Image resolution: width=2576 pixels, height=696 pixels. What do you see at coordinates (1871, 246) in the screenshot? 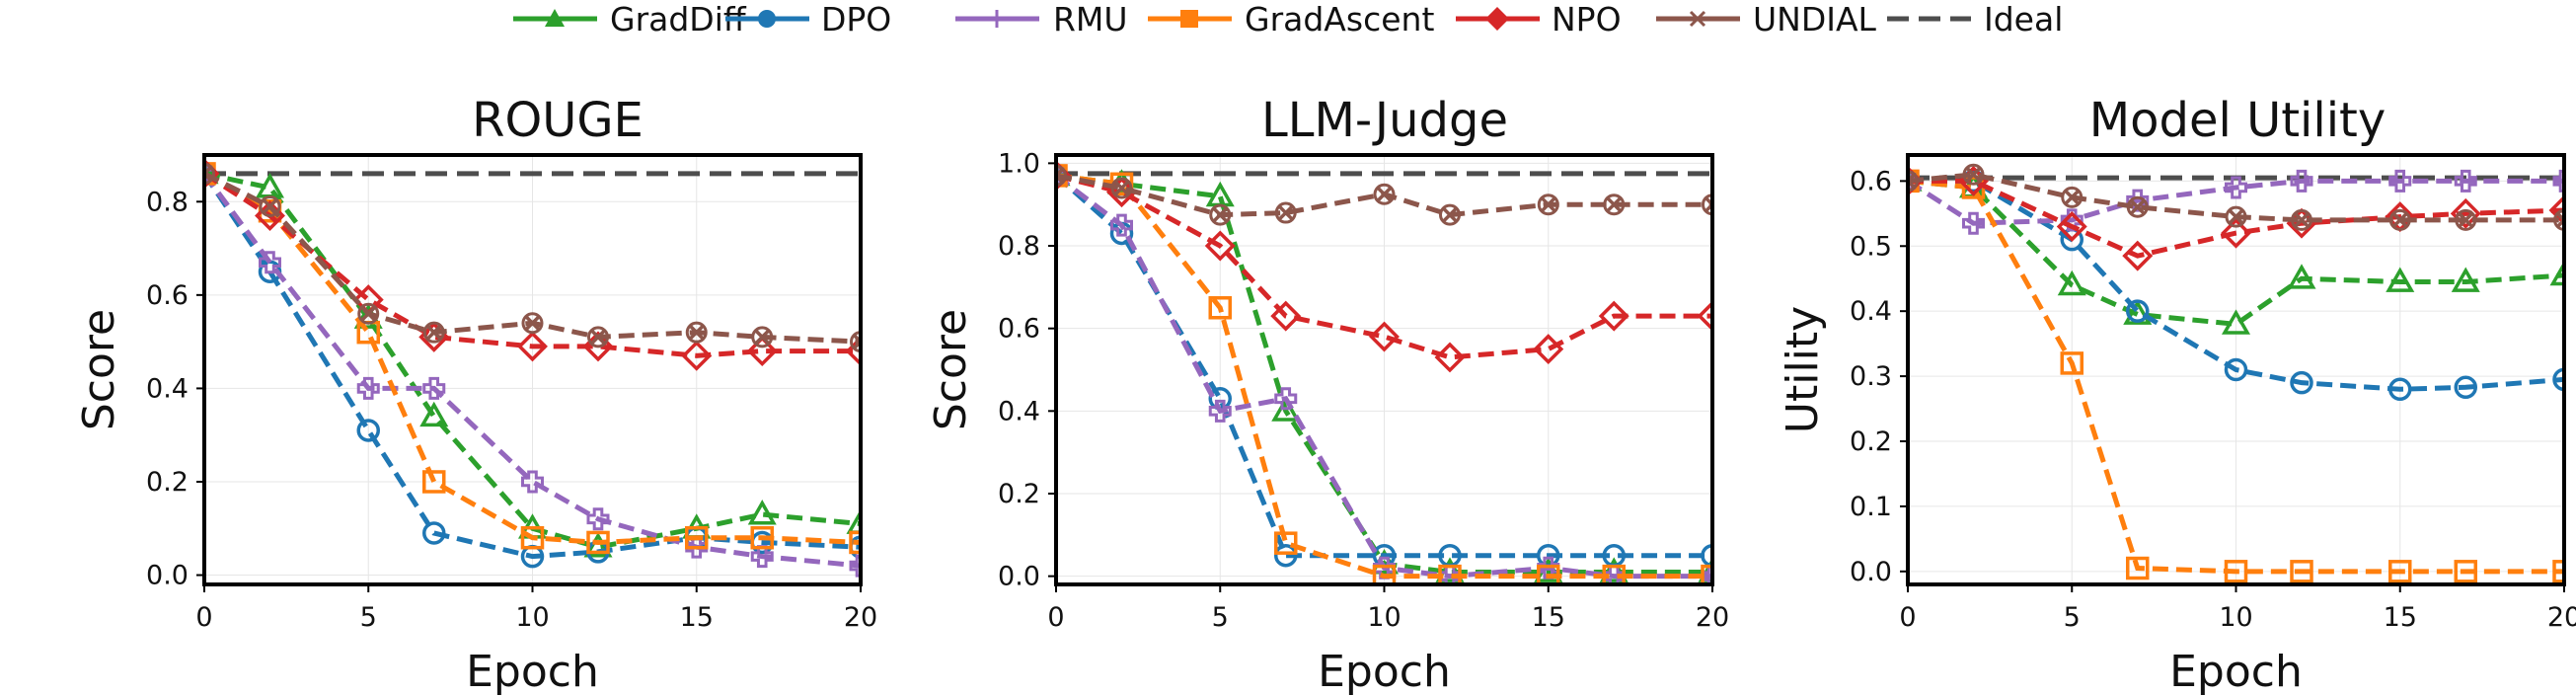
I see `y-tick-label: 0.5` at bounding box center [1871, 246].